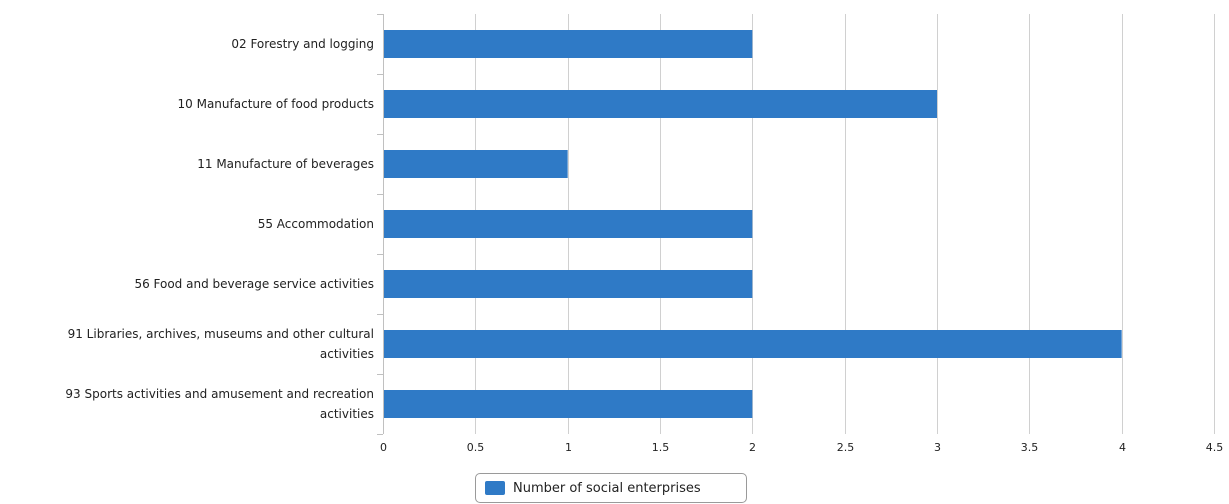  What do you see at coordinates (276, 104) in the screenshot?
I see `category-label: 10 Manufacture of food products` at bounding box center [276, 104].